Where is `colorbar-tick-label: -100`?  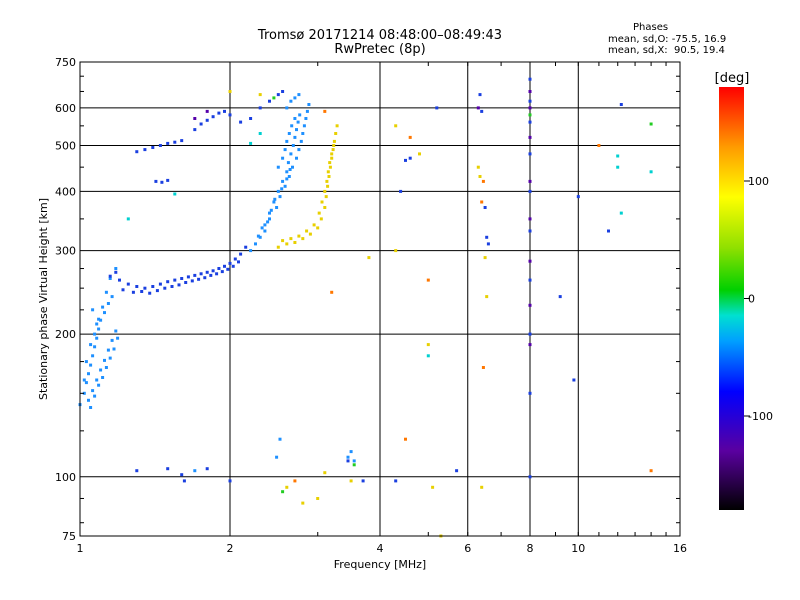 colorbar-tick-label: -100 is located at coordinates (760, 416).